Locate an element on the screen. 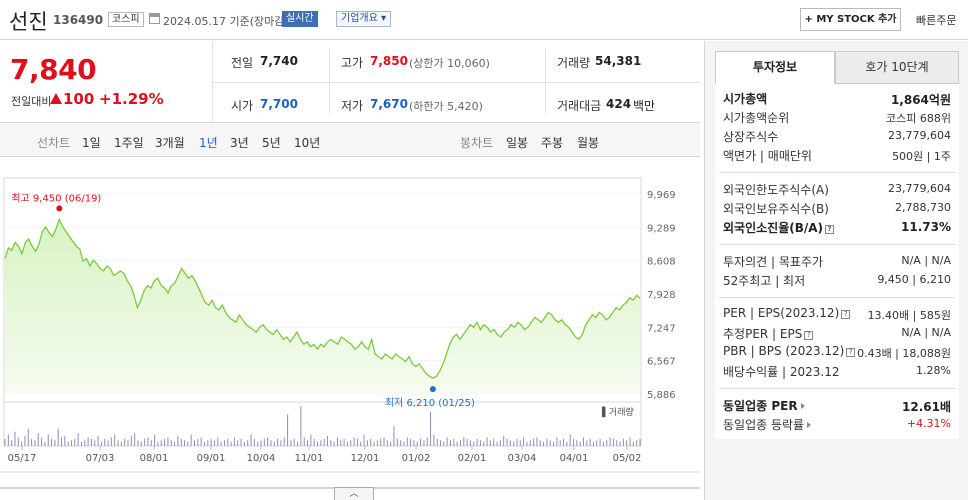 The height and width of the screenshot is (500, 968). chart-period-tabs: 선차트 1일 1주일 3개월 1년 3년 5년 10년 봉차트 일봉 주봉 월봉 is located at coordinates (350, 140).